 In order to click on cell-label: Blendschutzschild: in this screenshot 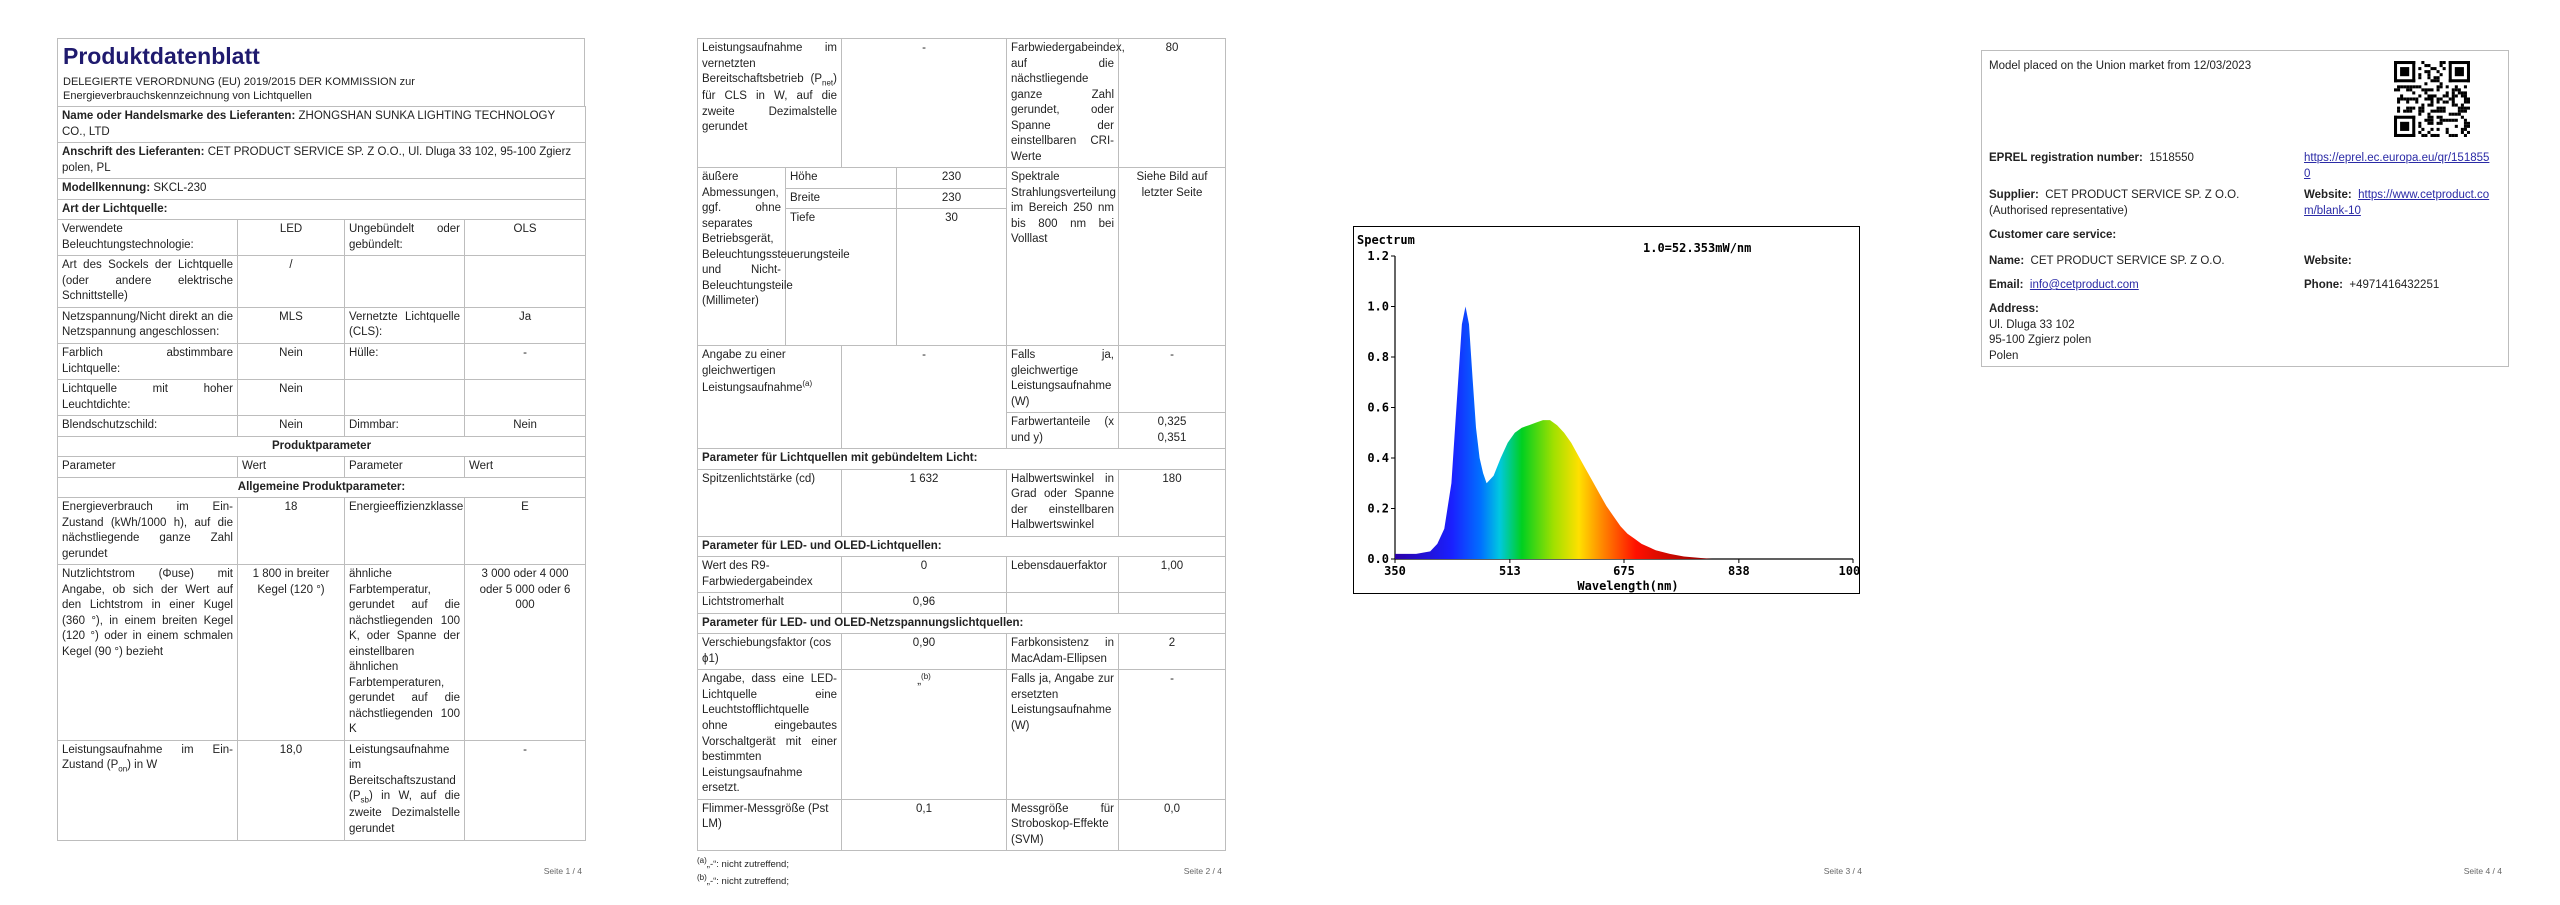, I will do `click(147, 426)`.